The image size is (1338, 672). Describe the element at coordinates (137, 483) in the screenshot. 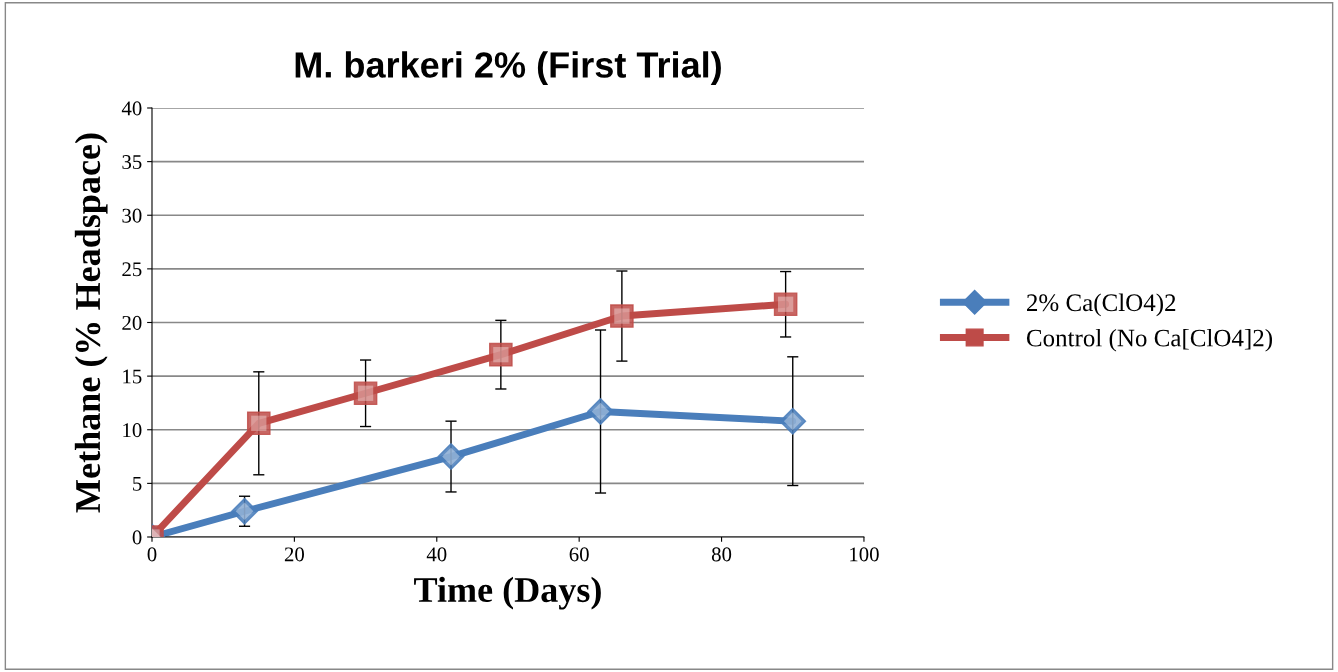

I see `y-tick-label: 5` at that location.